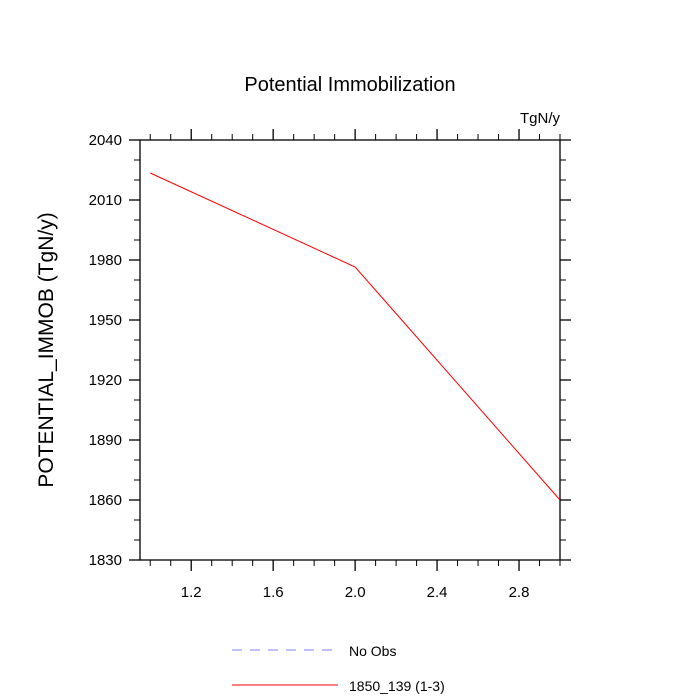  I want to click on x-tick-label: 1.6, so click(273, 592).